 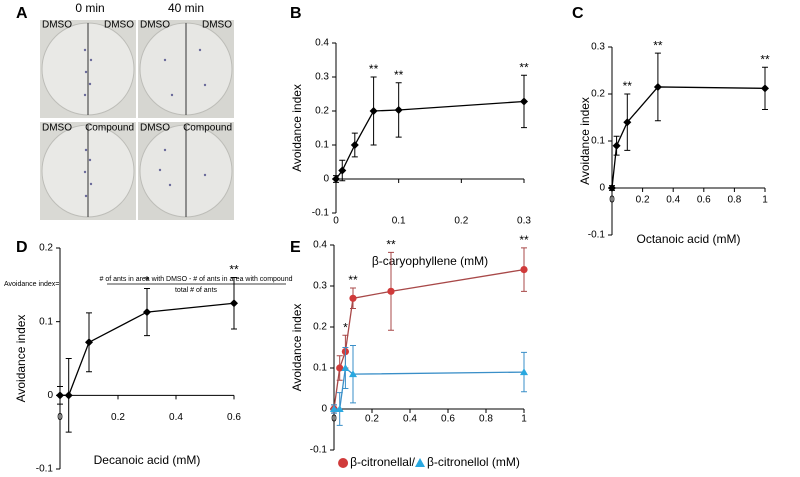 I want to click on x-axis-label: β-caryophyllene (mM), so click(x=430, y=261).